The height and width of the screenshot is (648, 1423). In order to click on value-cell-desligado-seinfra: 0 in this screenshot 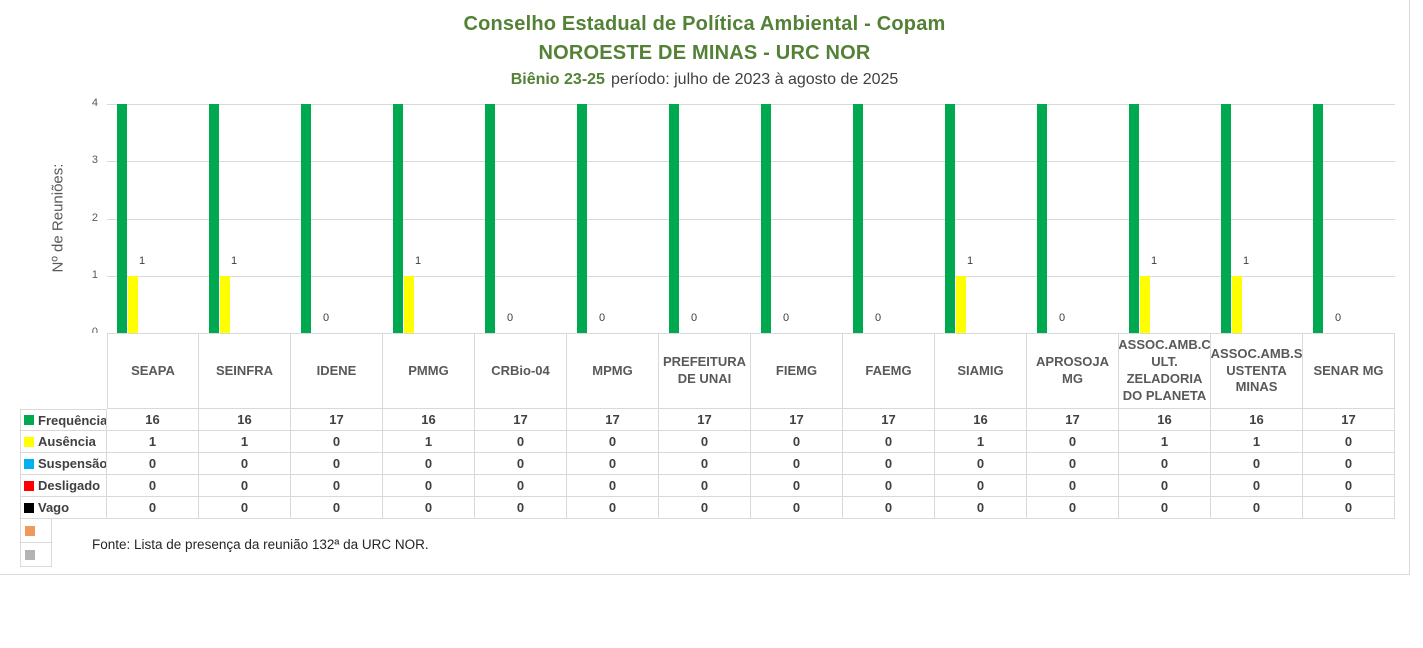, I will do `click(245, 486)`.